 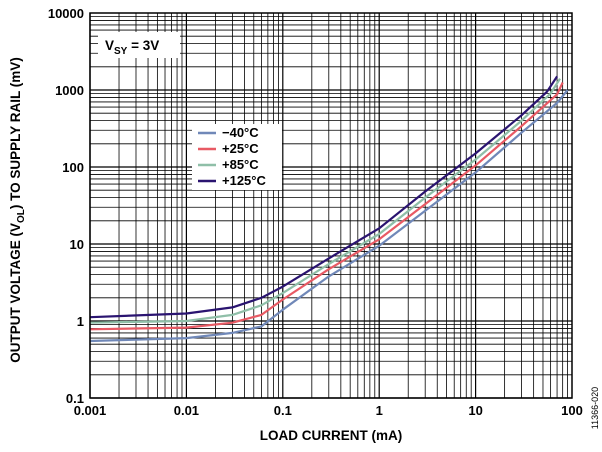 What do you see at coordinates (244, 180) in the screenshot?
I see `legend-label: +125°C` at bounding box center [244, 180].